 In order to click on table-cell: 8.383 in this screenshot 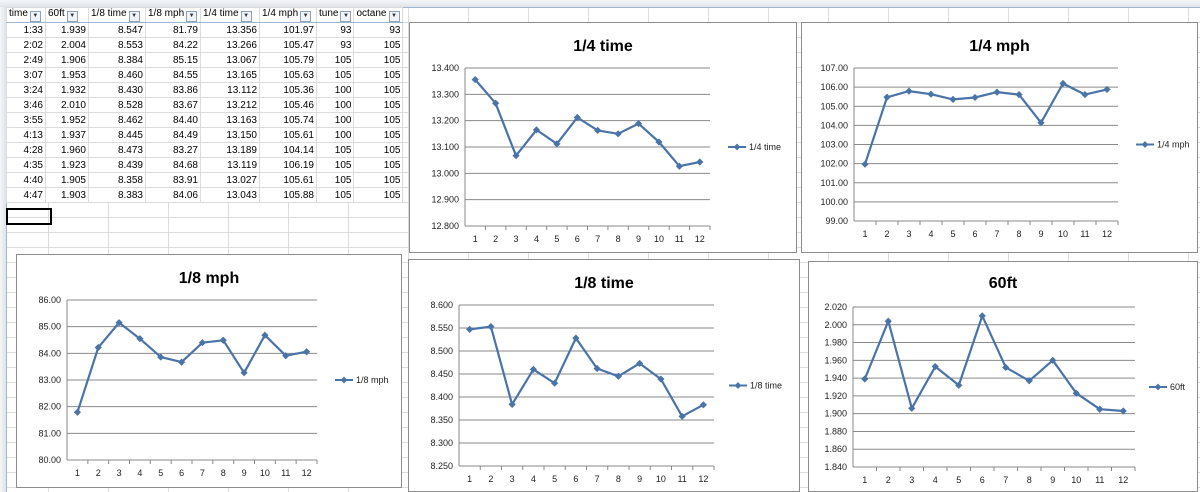, I will do `click(117, 195)`.